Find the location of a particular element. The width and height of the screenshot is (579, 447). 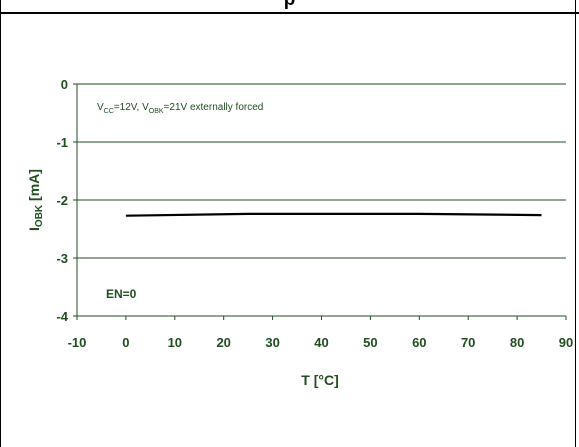

x-tick-label: 90 is located at coordinates (566, 342).